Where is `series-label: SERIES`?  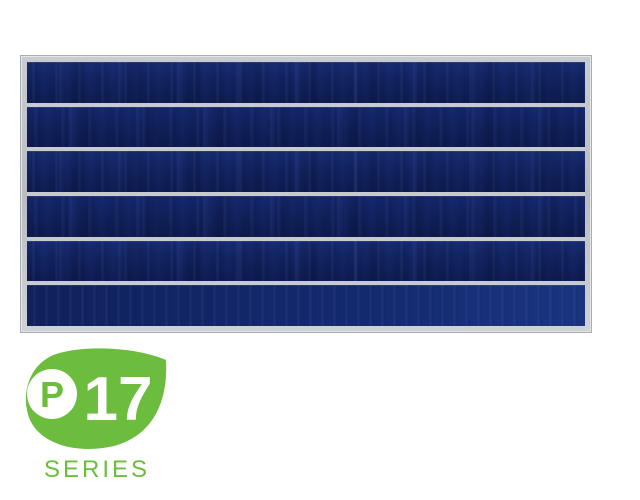
series-label: SERIES is located at coordinates (97, 469).